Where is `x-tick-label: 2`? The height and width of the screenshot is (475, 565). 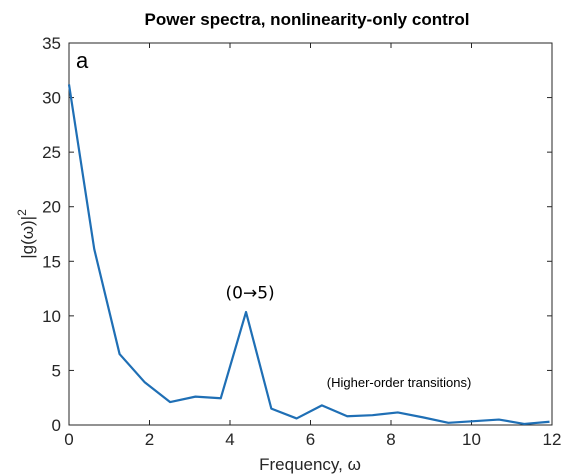
x-tick-label: 2 is located at coordinates (149, 439).